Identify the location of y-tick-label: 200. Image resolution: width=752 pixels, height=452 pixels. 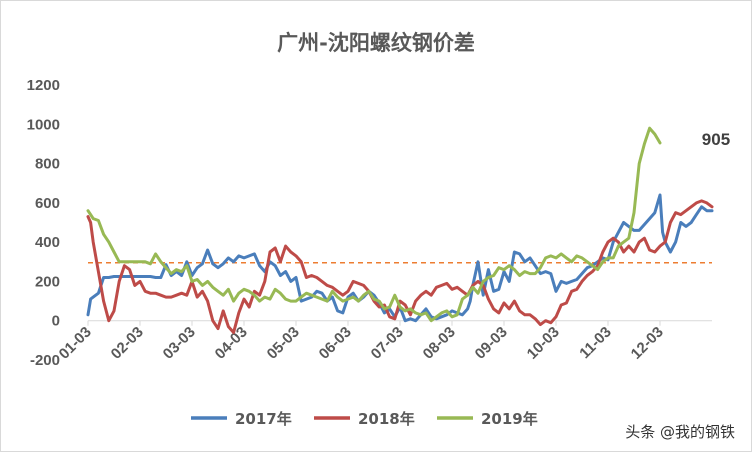
(47, 281).